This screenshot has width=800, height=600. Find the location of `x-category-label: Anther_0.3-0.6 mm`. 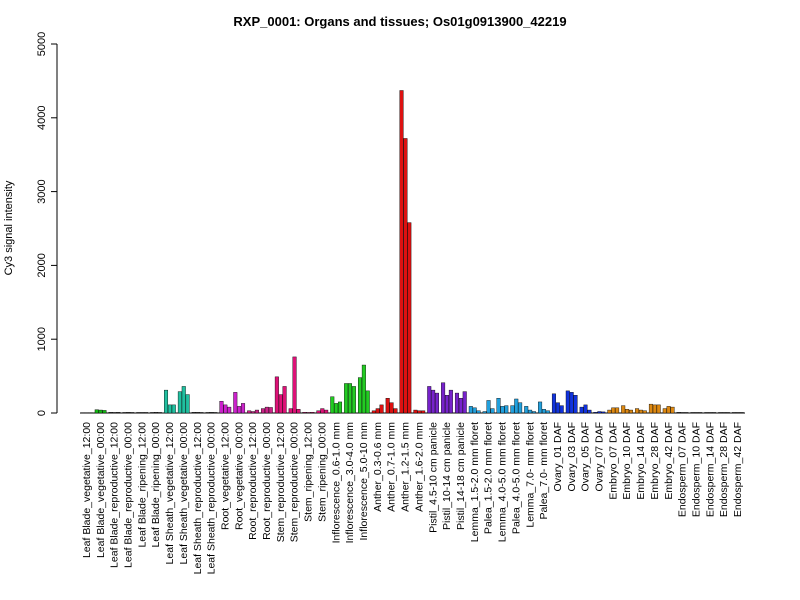

x-category-label: Anther_0.3-0.6 mm is located at coordinates (378, 467).